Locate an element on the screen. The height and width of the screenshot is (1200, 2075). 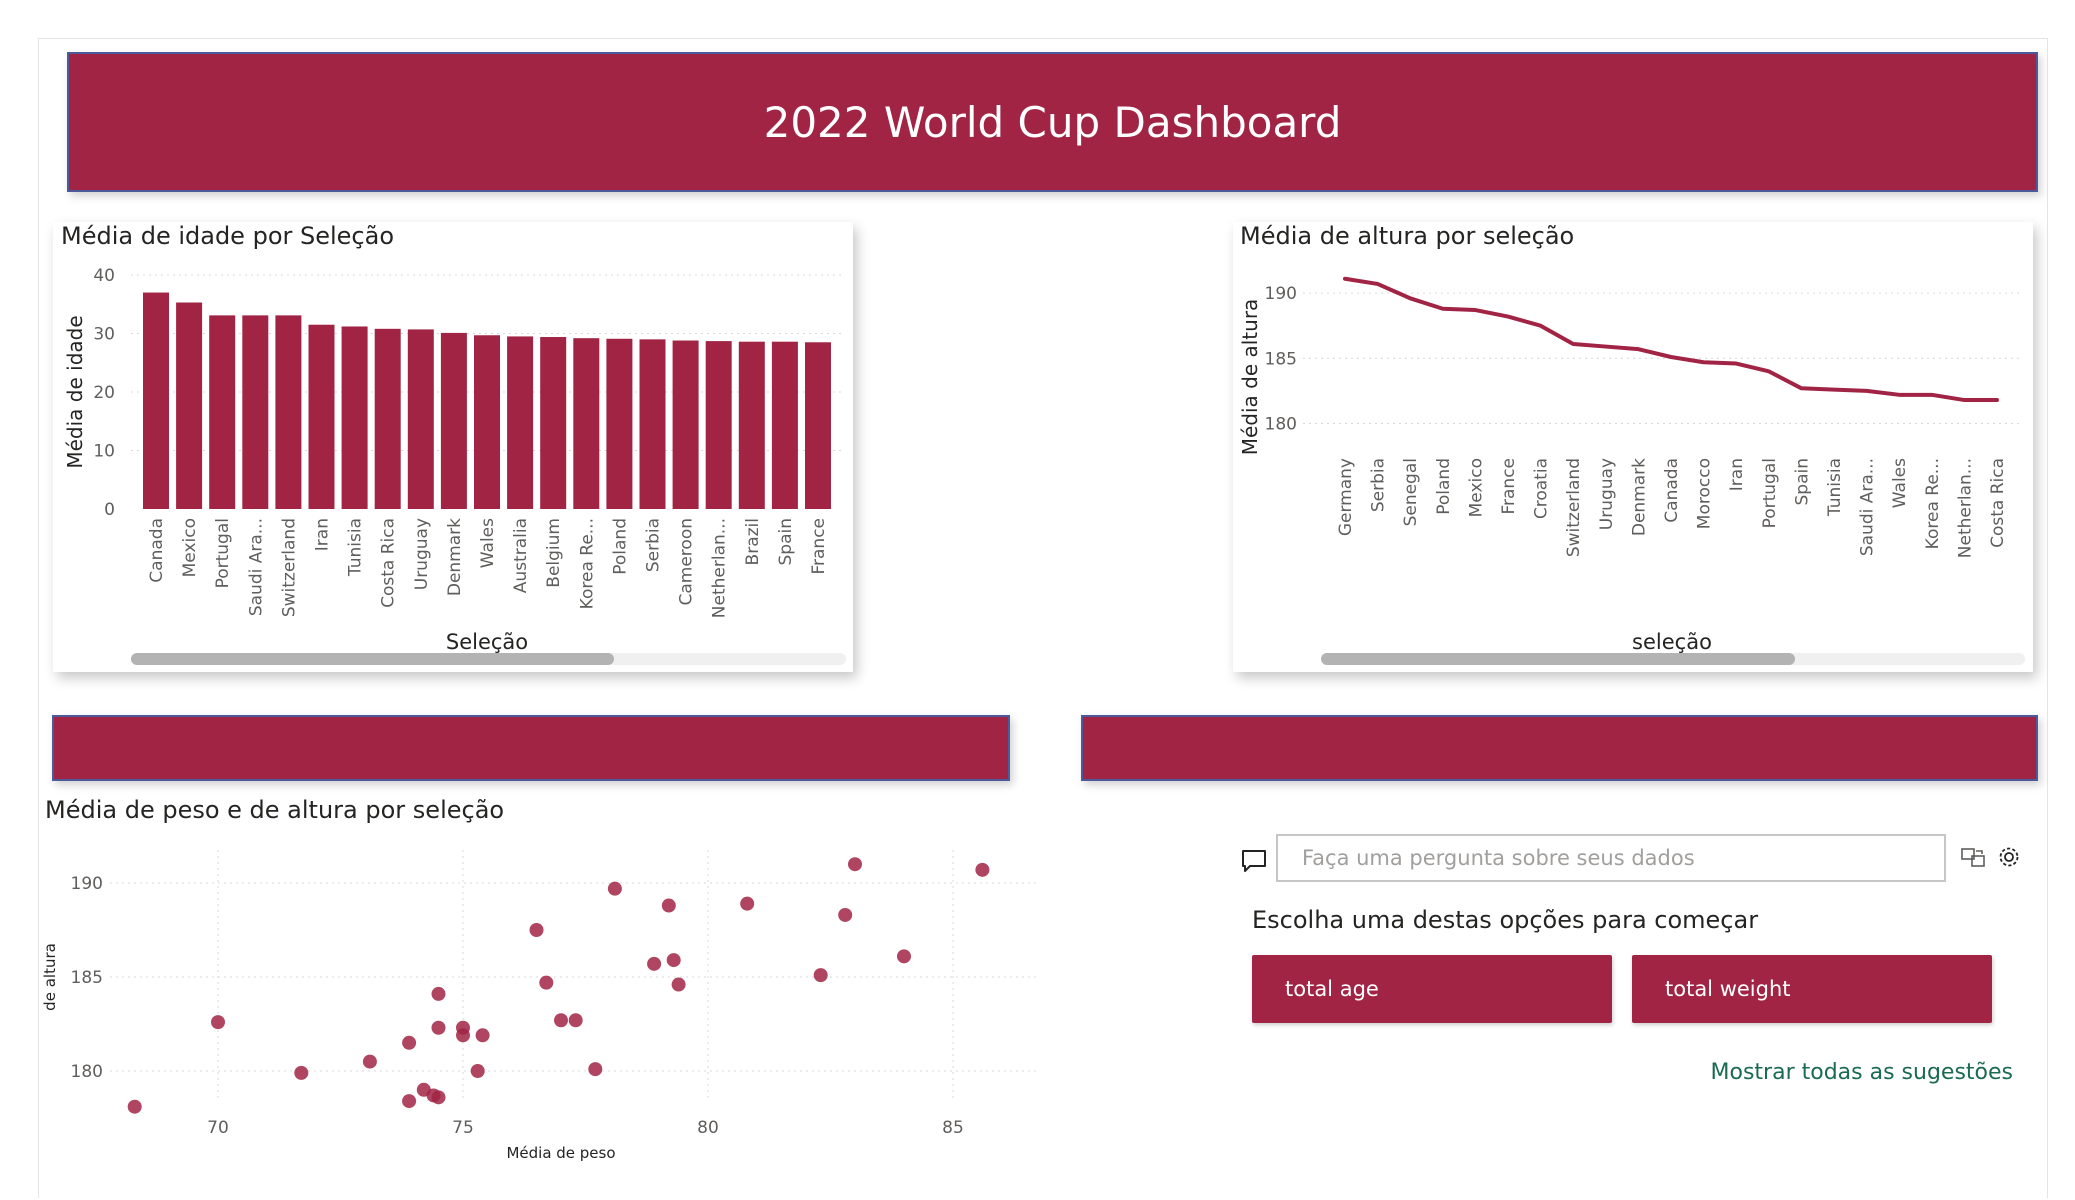
age-chart-scrollbar-thumb is located at coordinates (372, 659).